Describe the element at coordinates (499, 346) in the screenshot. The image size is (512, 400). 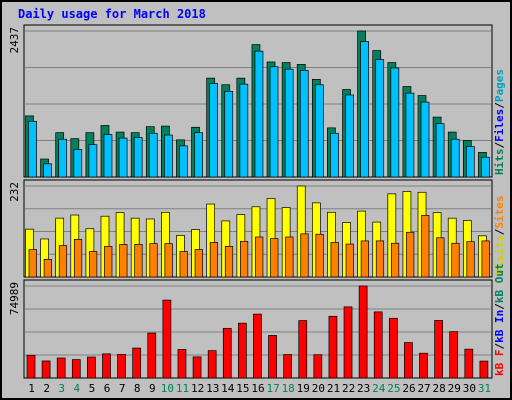
I see `kbytes-legend-item-1: /` at that location.